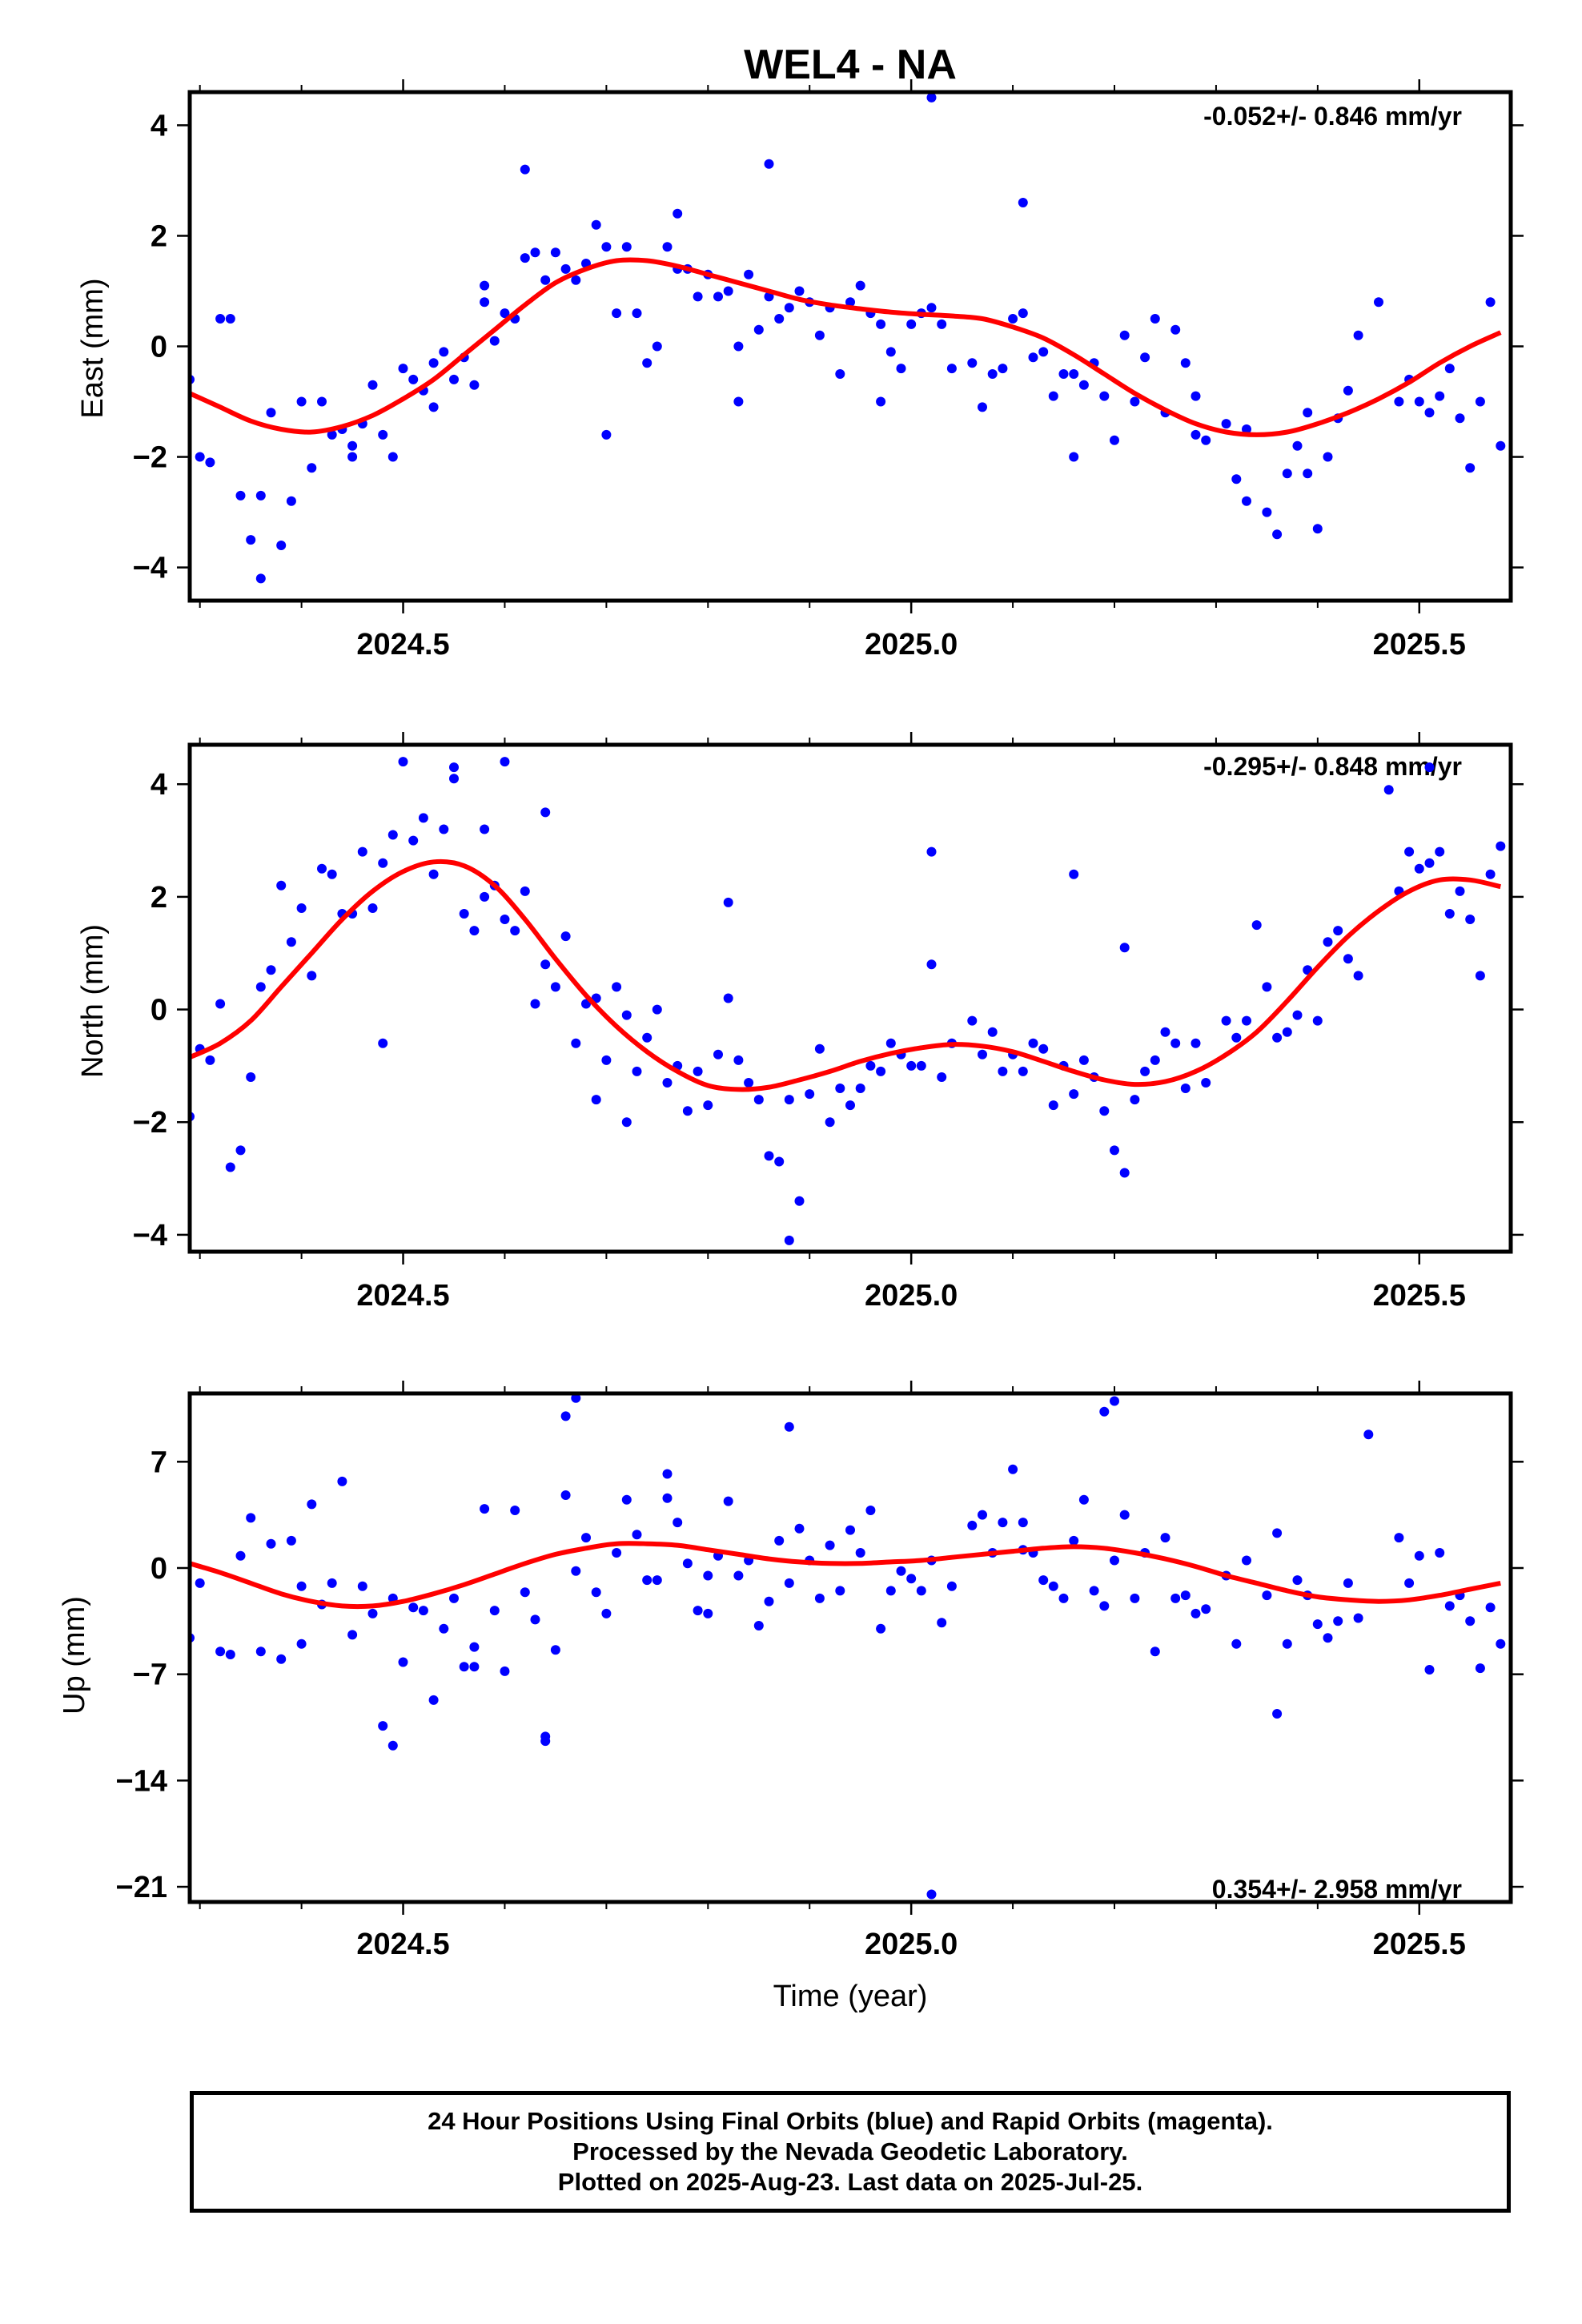  I want to click on x-tick-label: 2024.5, so click(403, 1944).